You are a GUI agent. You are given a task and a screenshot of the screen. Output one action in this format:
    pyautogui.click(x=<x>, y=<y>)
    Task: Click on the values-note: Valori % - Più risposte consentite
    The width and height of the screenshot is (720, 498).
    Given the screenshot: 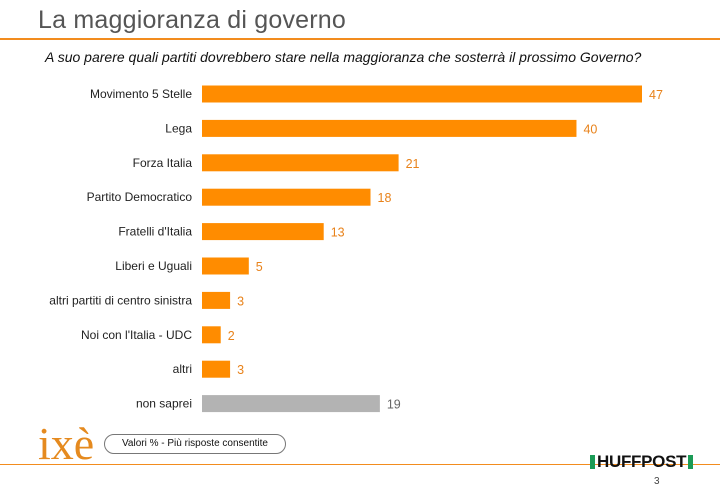 What is the action you would take?
    pyautogui.click(x=195, y=444)
    